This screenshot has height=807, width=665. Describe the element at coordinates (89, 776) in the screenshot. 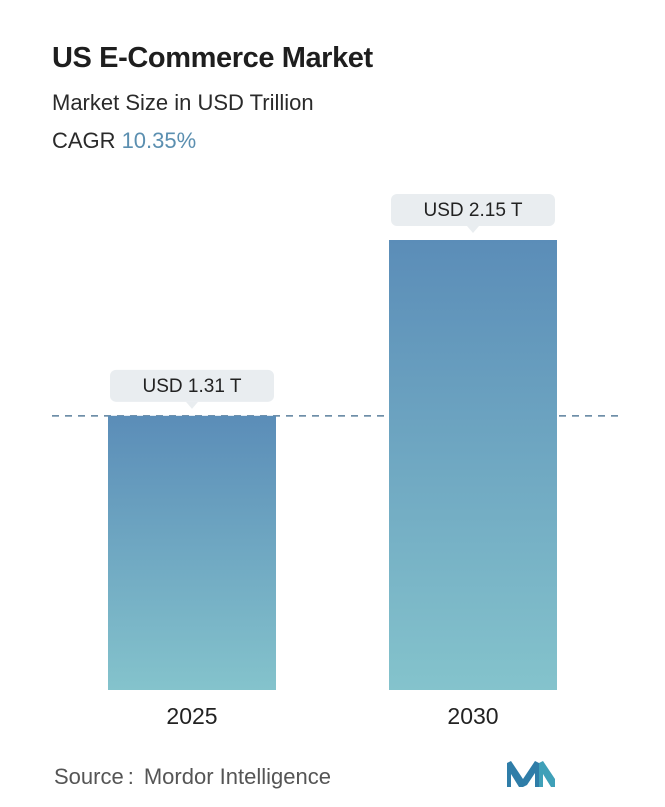

I see `source-label: Source` at that location.